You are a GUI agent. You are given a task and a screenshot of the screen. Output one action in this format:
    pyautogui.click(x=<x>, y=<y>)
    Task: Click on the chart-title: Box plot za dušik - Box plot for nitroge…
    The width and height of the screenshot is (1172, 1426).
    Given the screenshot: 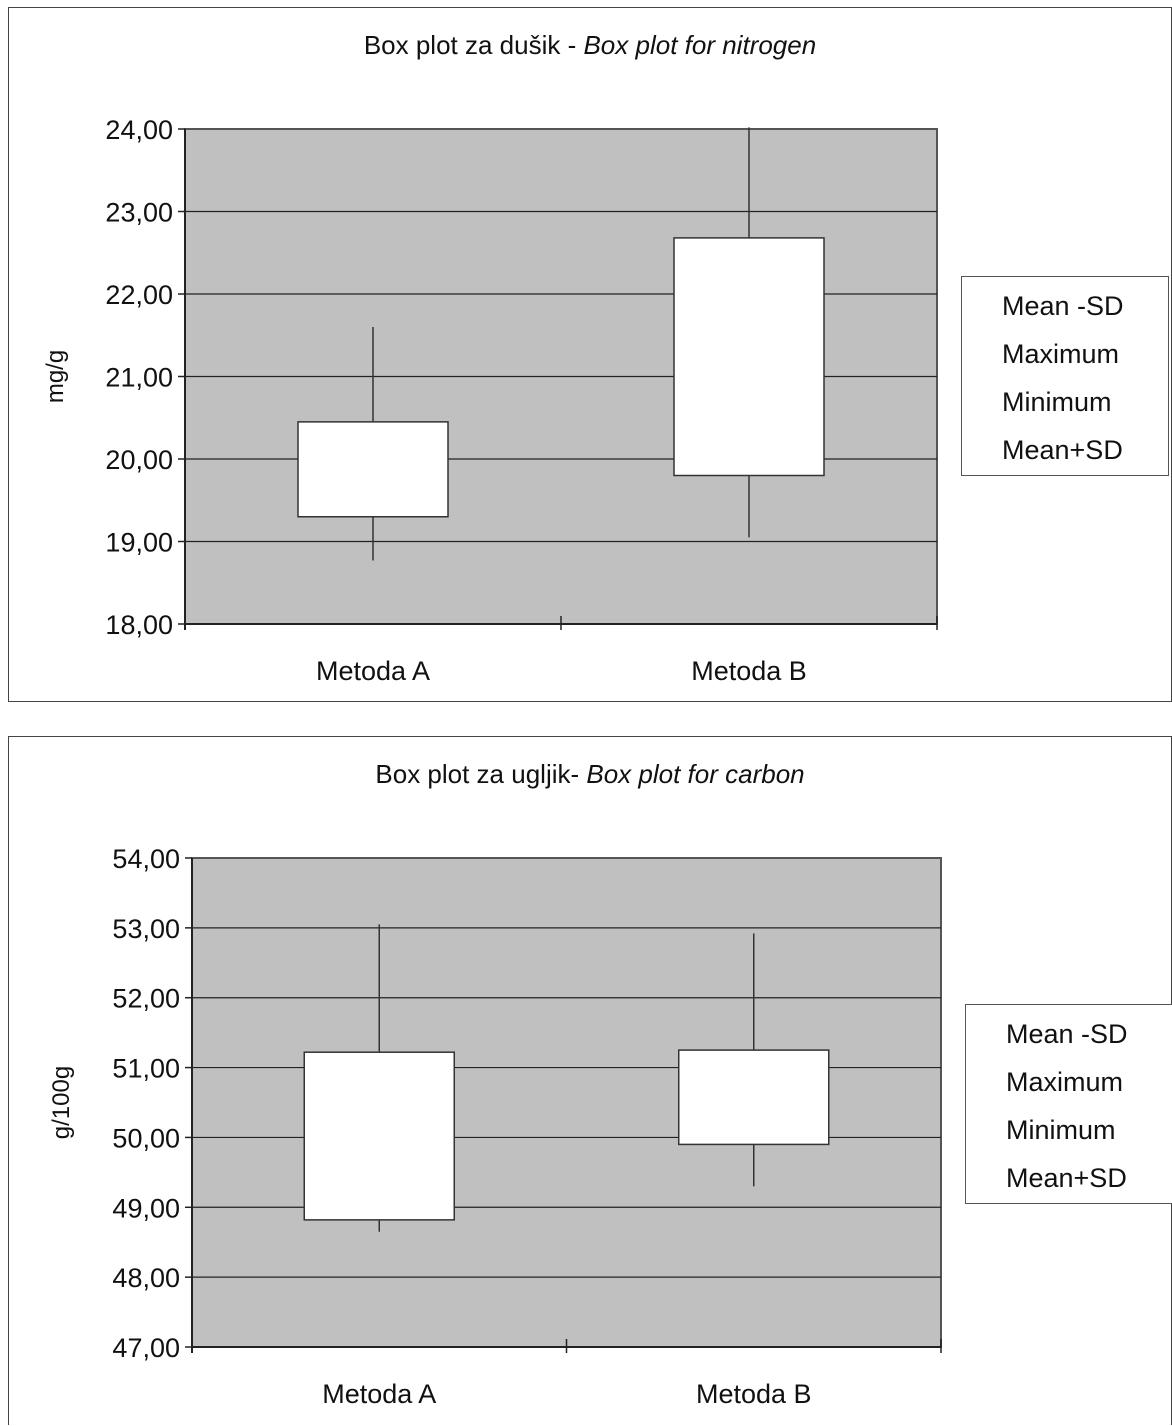 What is the action you would take?
    pyautogui.click(x=590, y=45)
    